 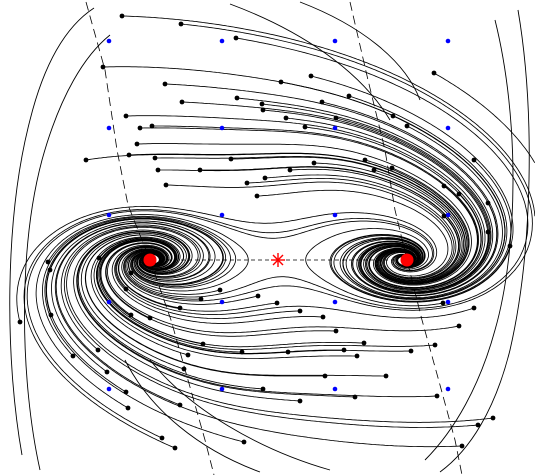 What do you see at coordinates (278, 260) in the screenshot?
I see `saddle-point` at bounding box center [278, 260].